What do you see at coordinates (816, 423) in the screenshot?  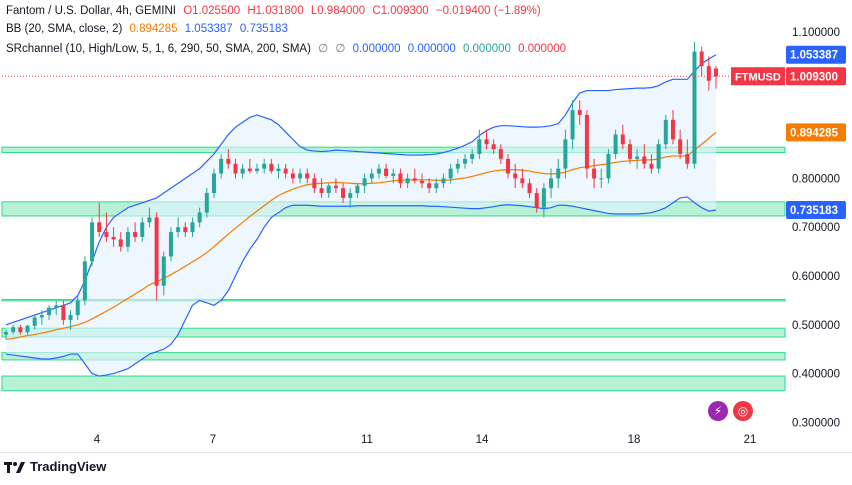 I see `y-tick-7: 0.300000` at bounding box center [816, 423].